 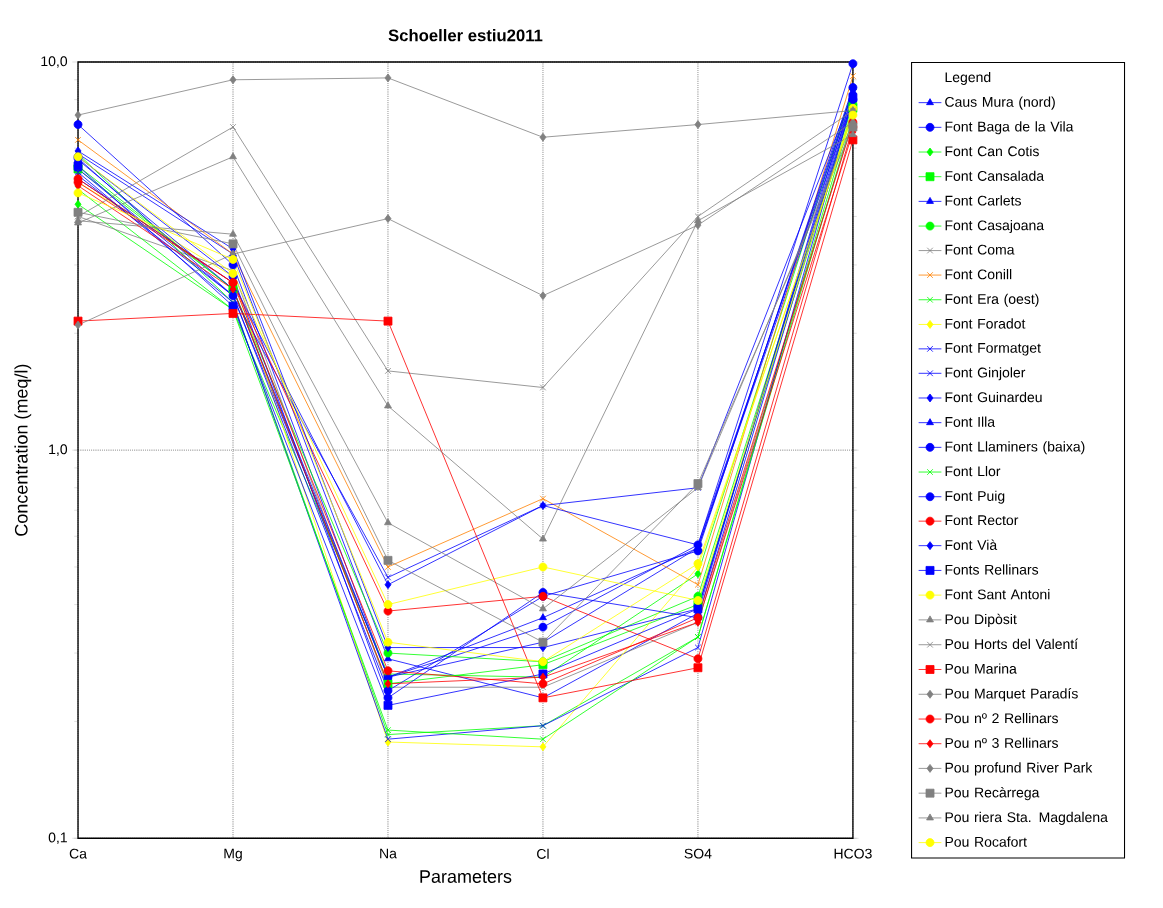 I want to click on legend-label: Font Formatget, so click(x=993, y=349).